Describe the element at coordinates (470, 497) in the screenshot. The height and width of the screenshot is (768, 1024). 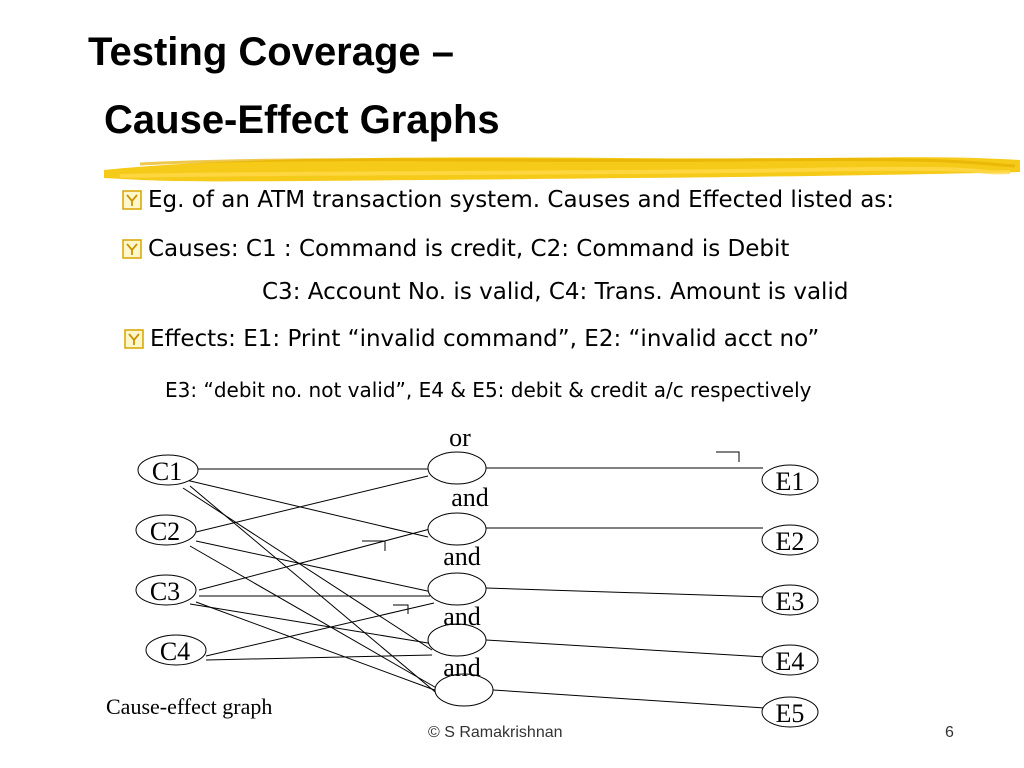
I see `operator-label-and-1: and` at that location.